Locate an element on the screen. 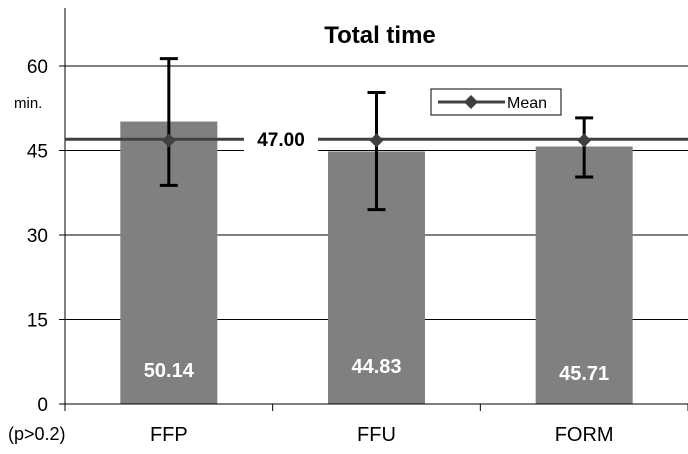 Image resolution: width=688 pixels, height=454 pixels. legend-label: Mean is located at coordinates (527, 103).